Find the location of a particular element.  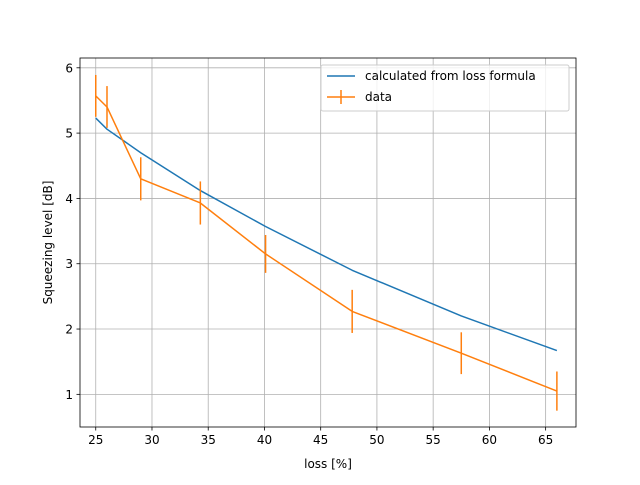

x-tick-label: 65 is located at coordinates (545, 440).